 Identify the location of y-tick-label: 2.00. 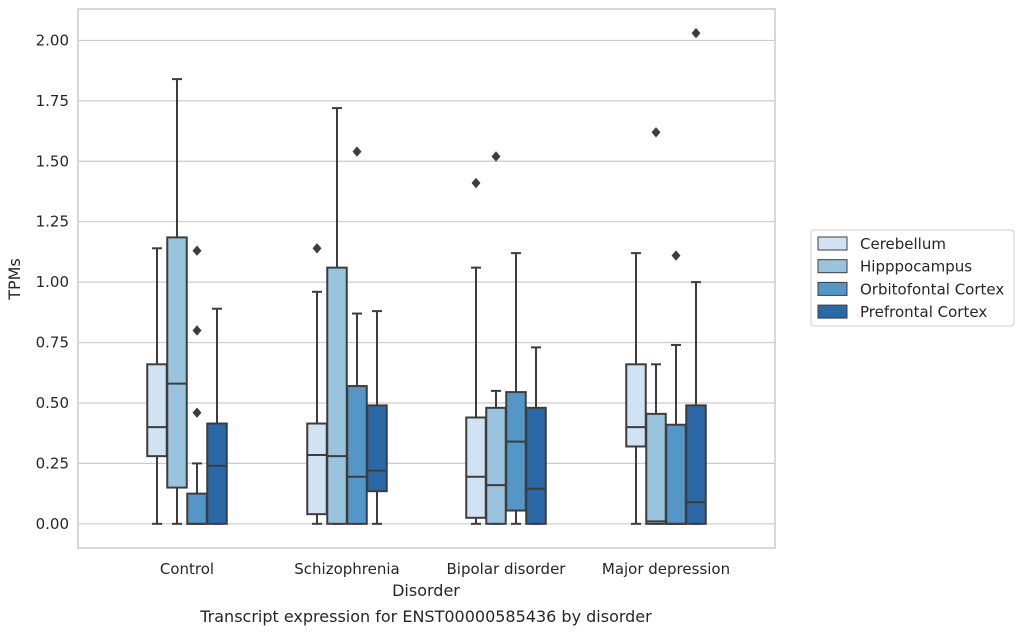
(52, 40).